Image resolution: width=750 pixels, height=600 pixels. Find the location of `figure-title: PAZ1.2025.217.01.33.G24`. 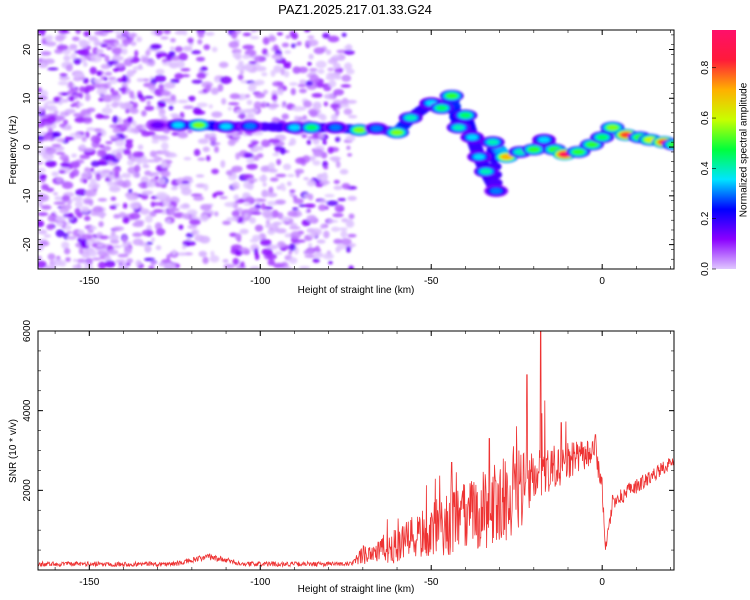

figure-title: PAZ1.2025.217.01.33.G24 is located at coordinates (355, 9).